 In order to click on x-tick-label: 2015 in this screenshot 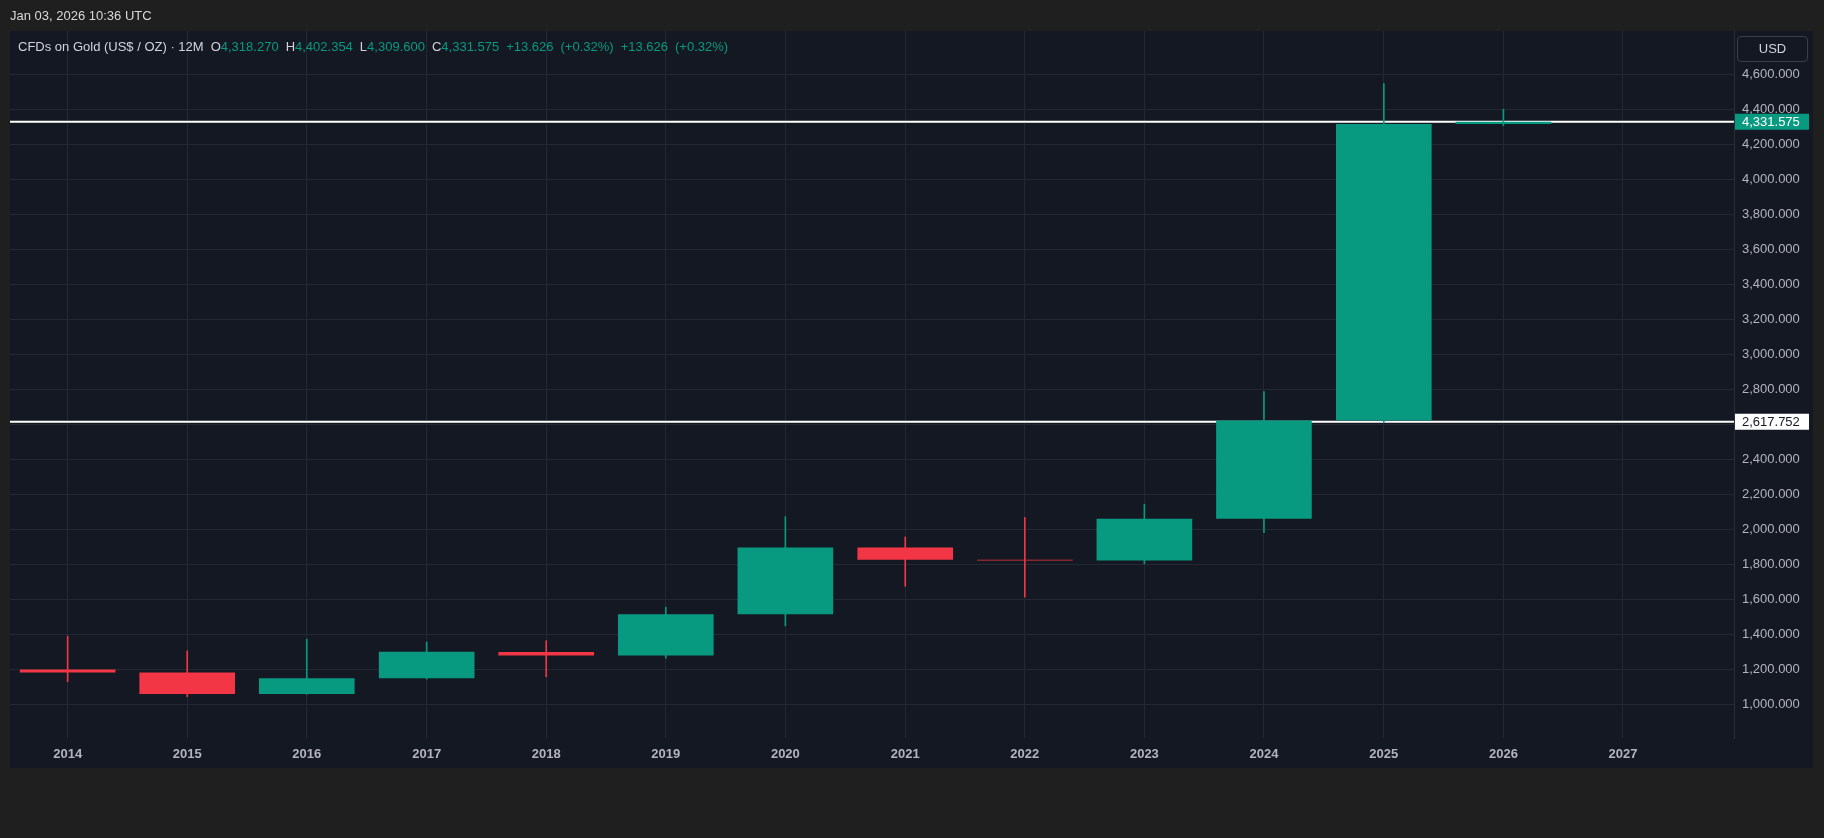, I will do `click(187, 754)`.